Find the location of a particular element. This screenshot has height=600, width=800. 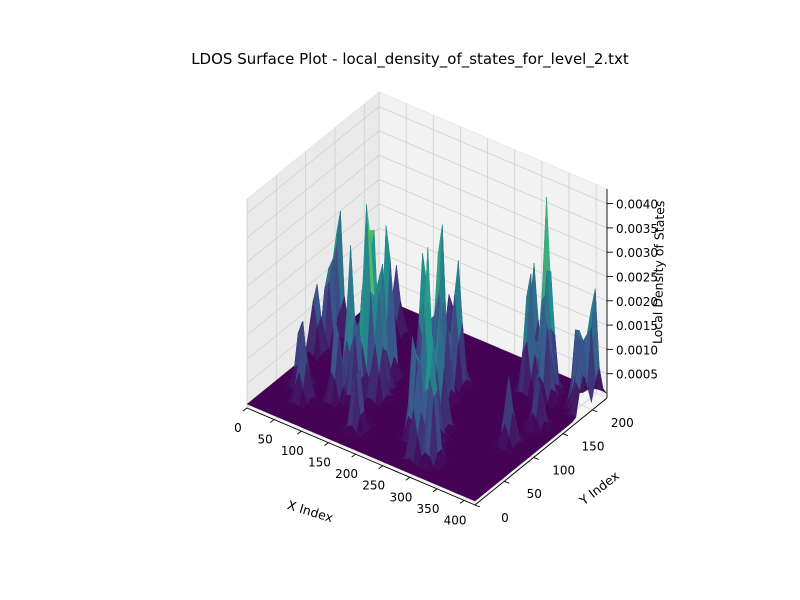

surface-patch is located at coordinates (475, 498).